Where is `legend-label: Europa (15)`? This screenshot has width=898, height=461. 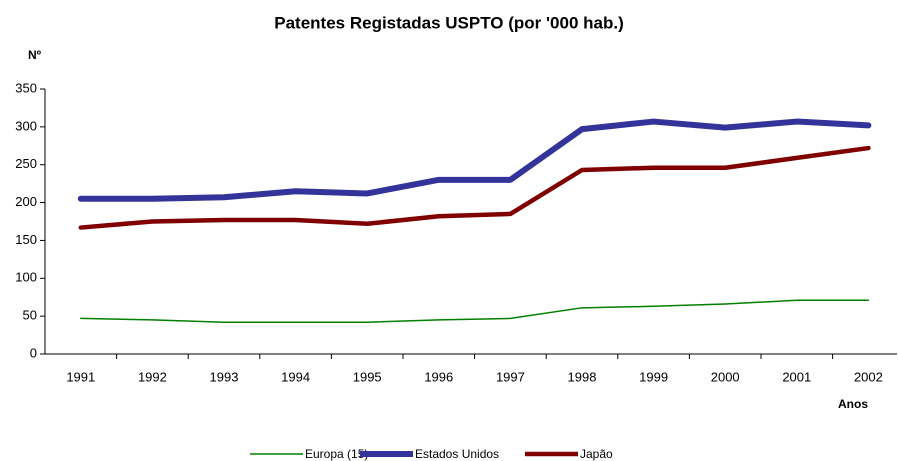
legend-label: Europa (15) is located at coordinates (336, 454).